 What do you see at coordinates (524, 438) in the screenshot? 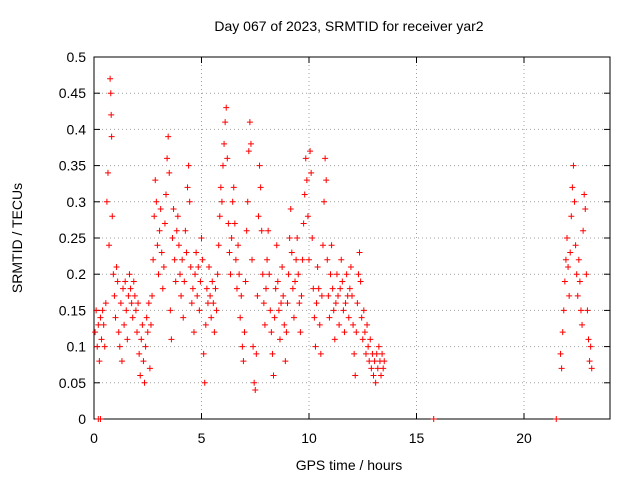
I see `x-tick-label: 20` at bounding box center [524, 438].